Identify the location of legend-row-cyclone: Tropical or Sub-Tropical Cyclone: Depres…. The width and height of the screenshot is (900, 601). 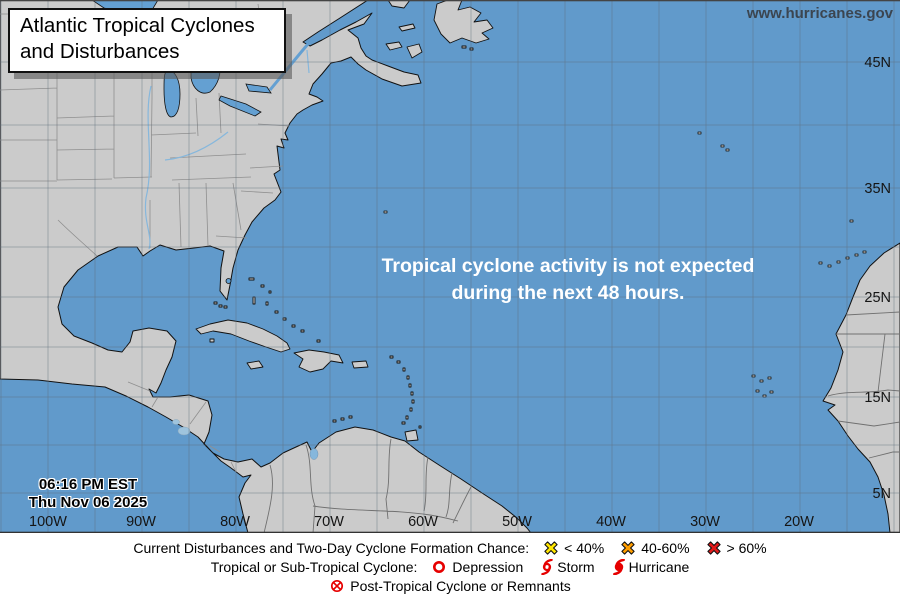
(450, 566).